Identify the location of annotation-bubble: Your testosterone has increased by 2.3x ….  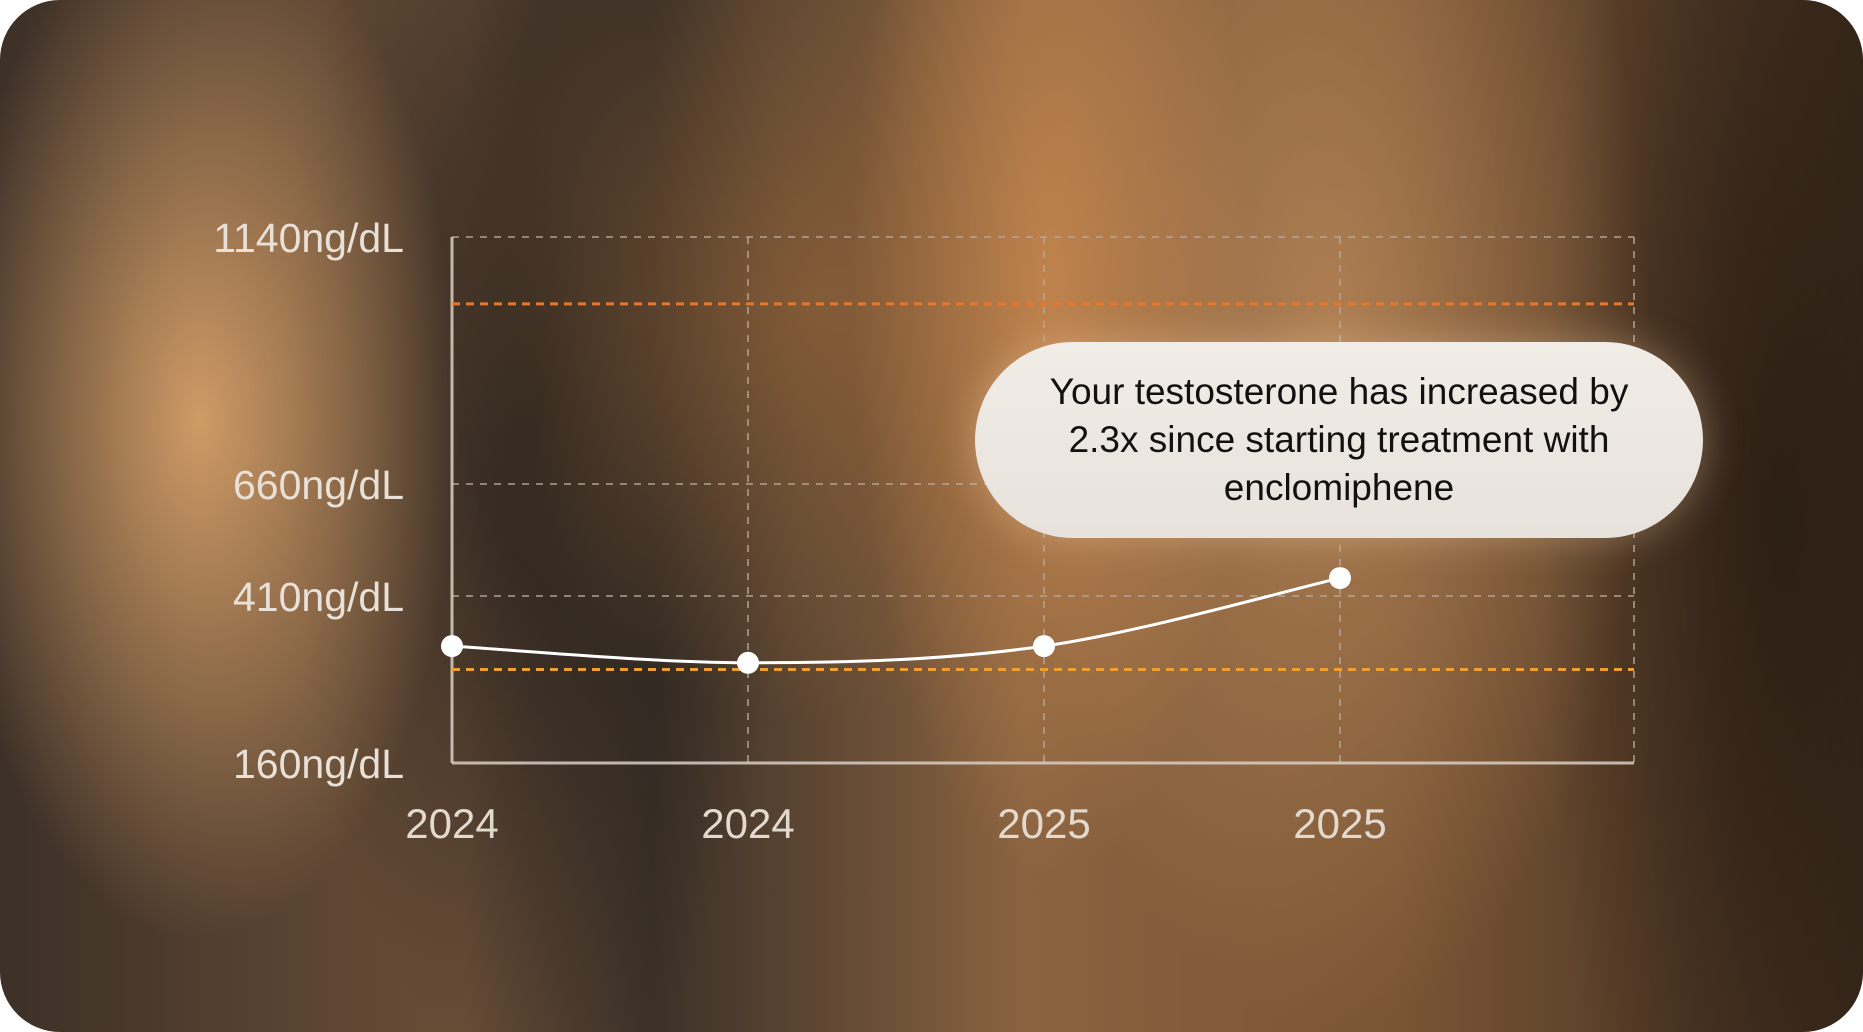
(1339, 440).